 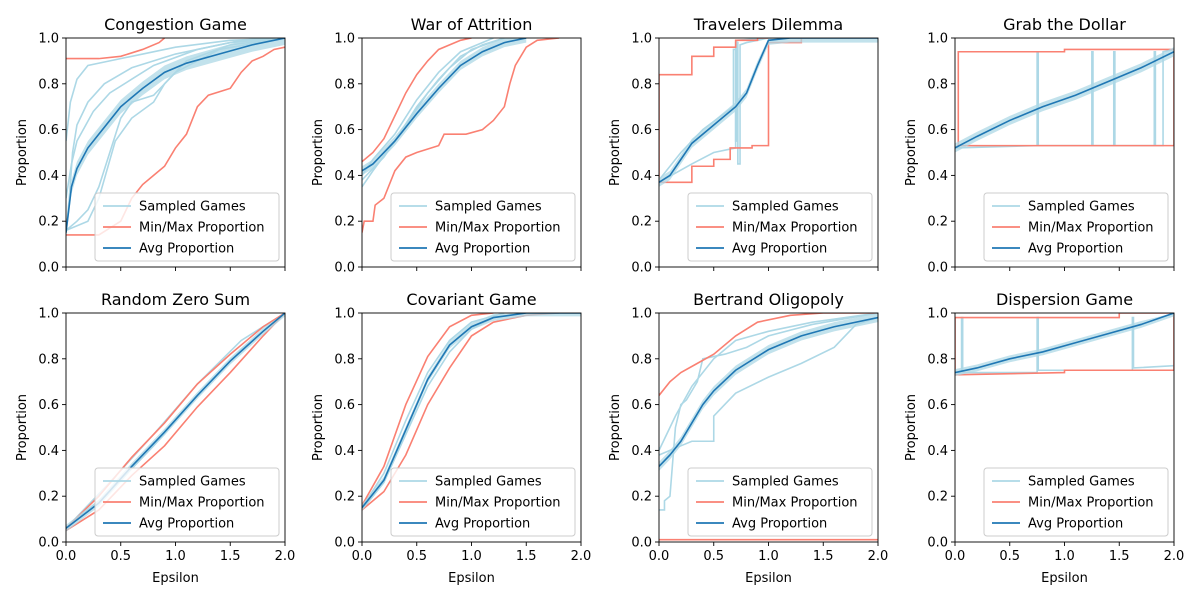 I want to click on subplot-title: Grab the Dollar, so click(x=1064, y=24).